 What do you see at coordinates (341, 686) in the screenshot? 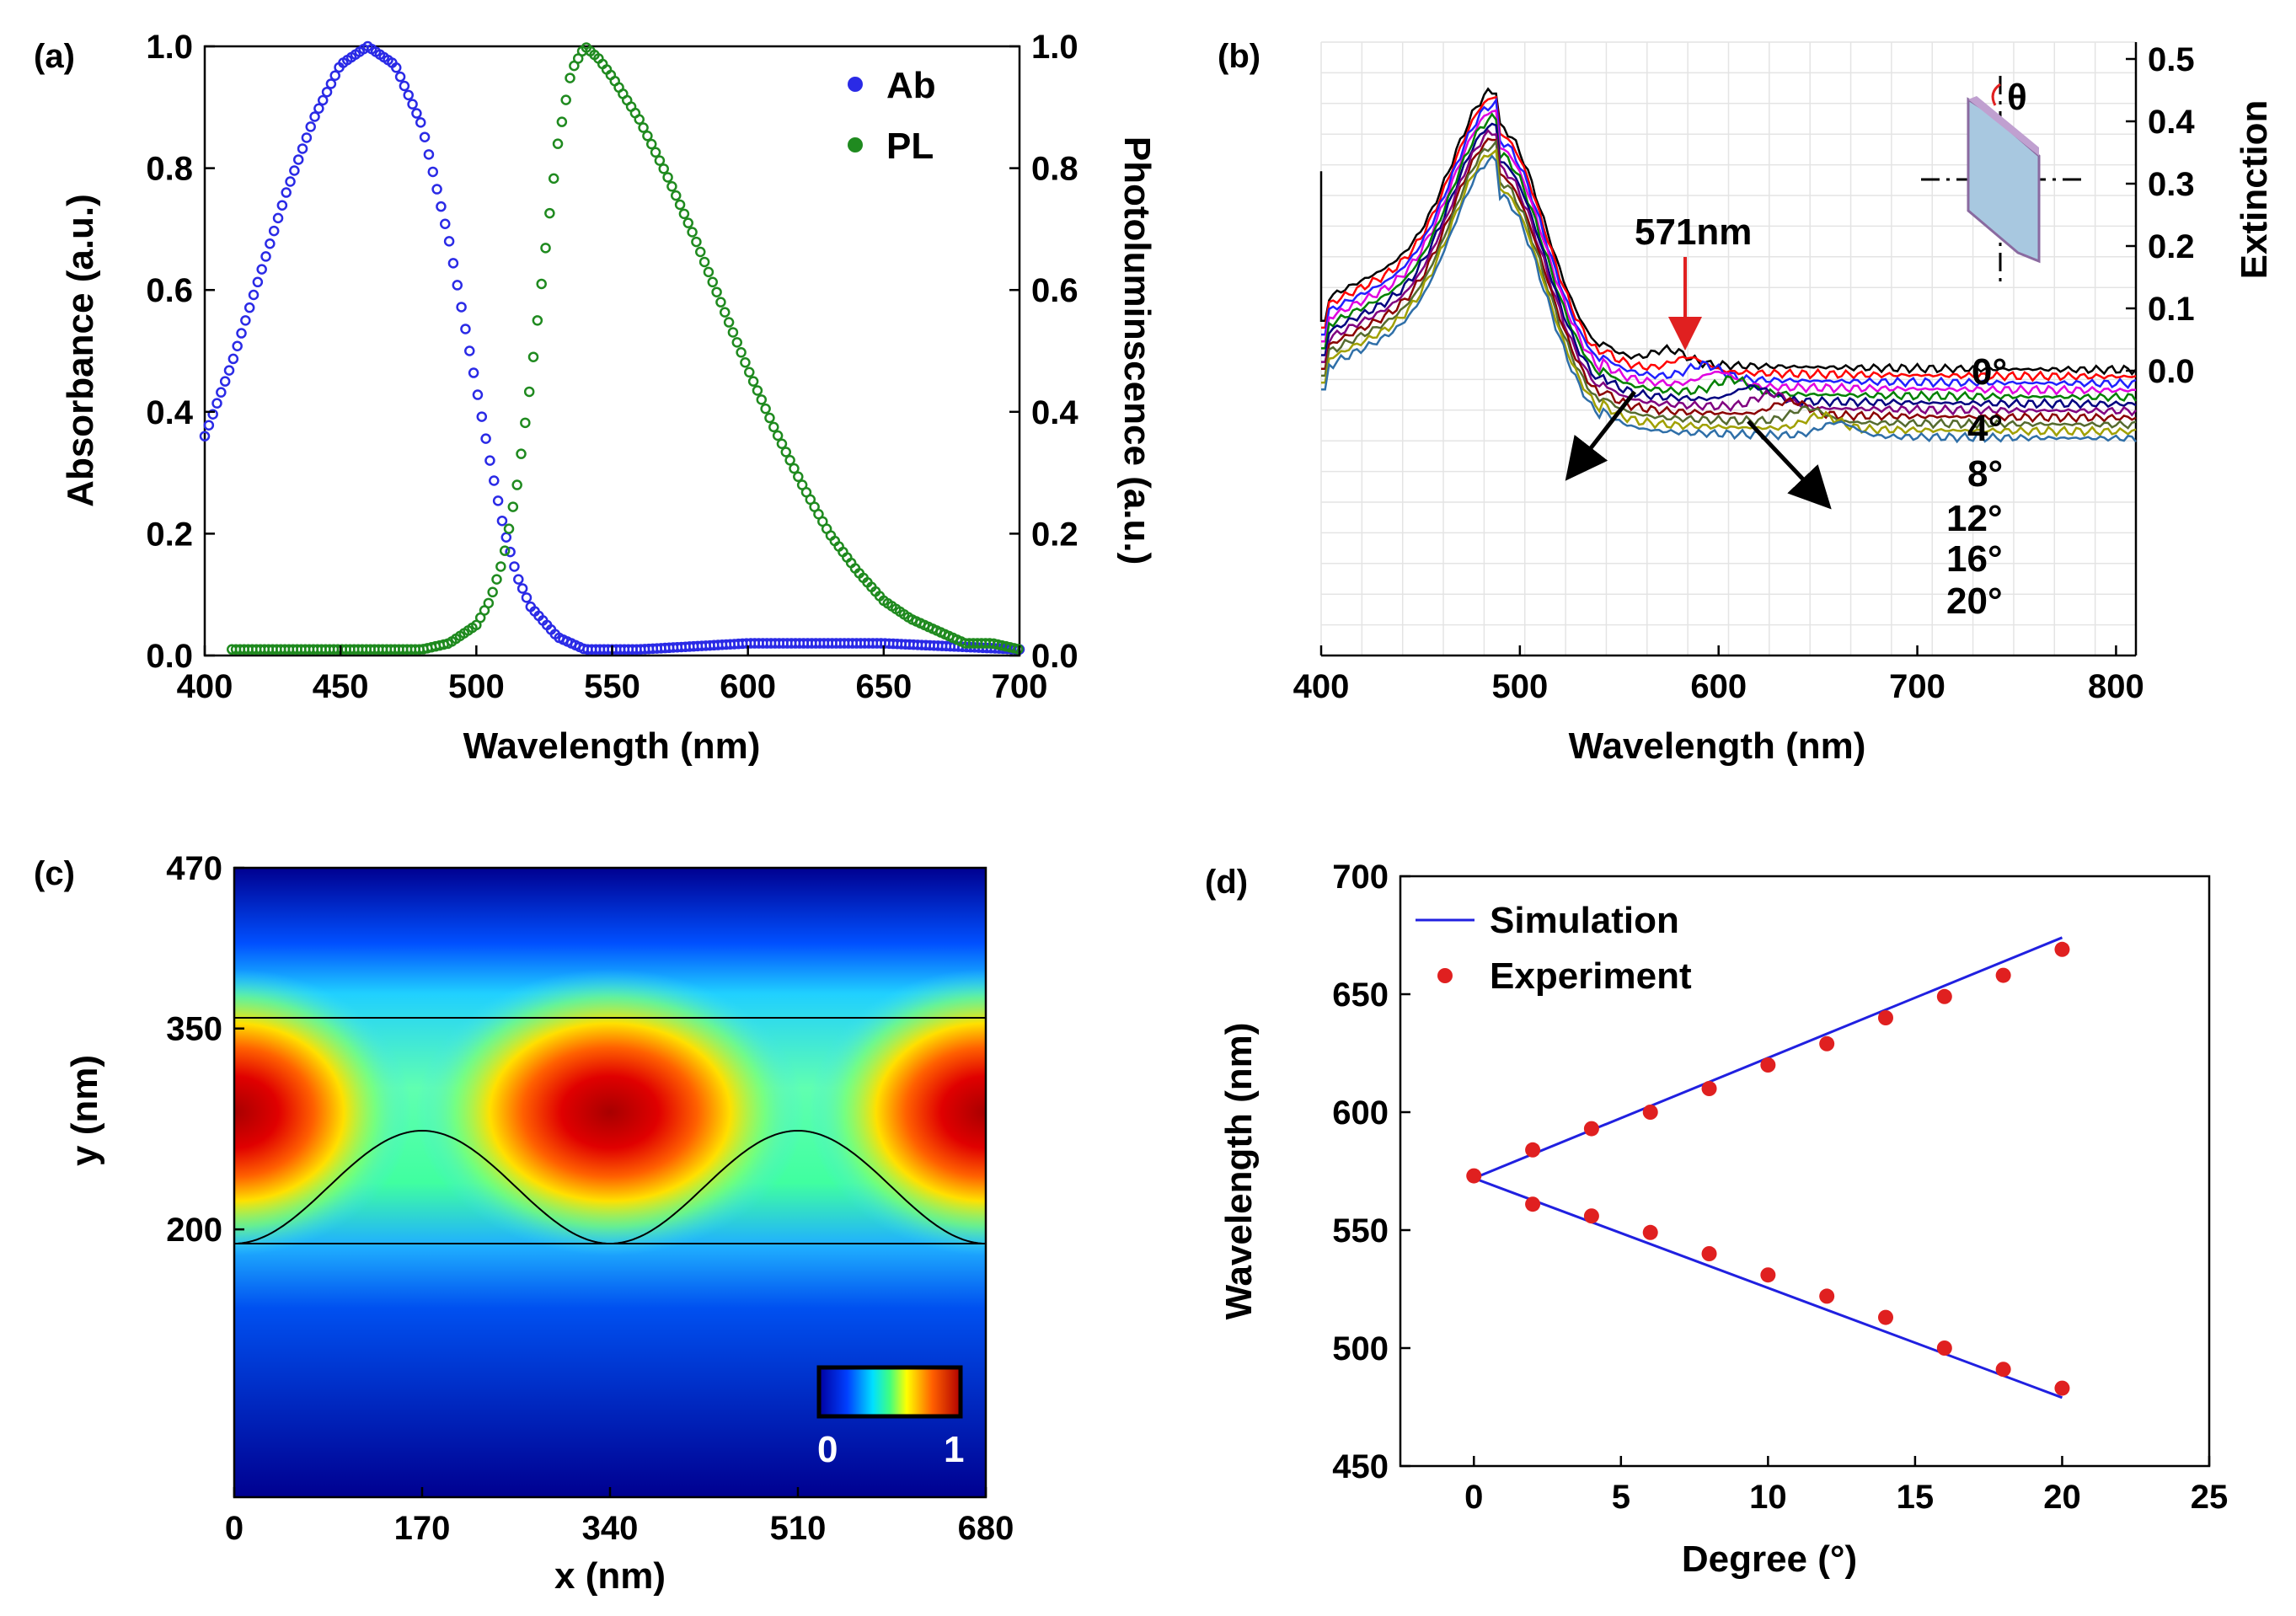
I see `tick-label: 450` at bounding box center [341, 686].